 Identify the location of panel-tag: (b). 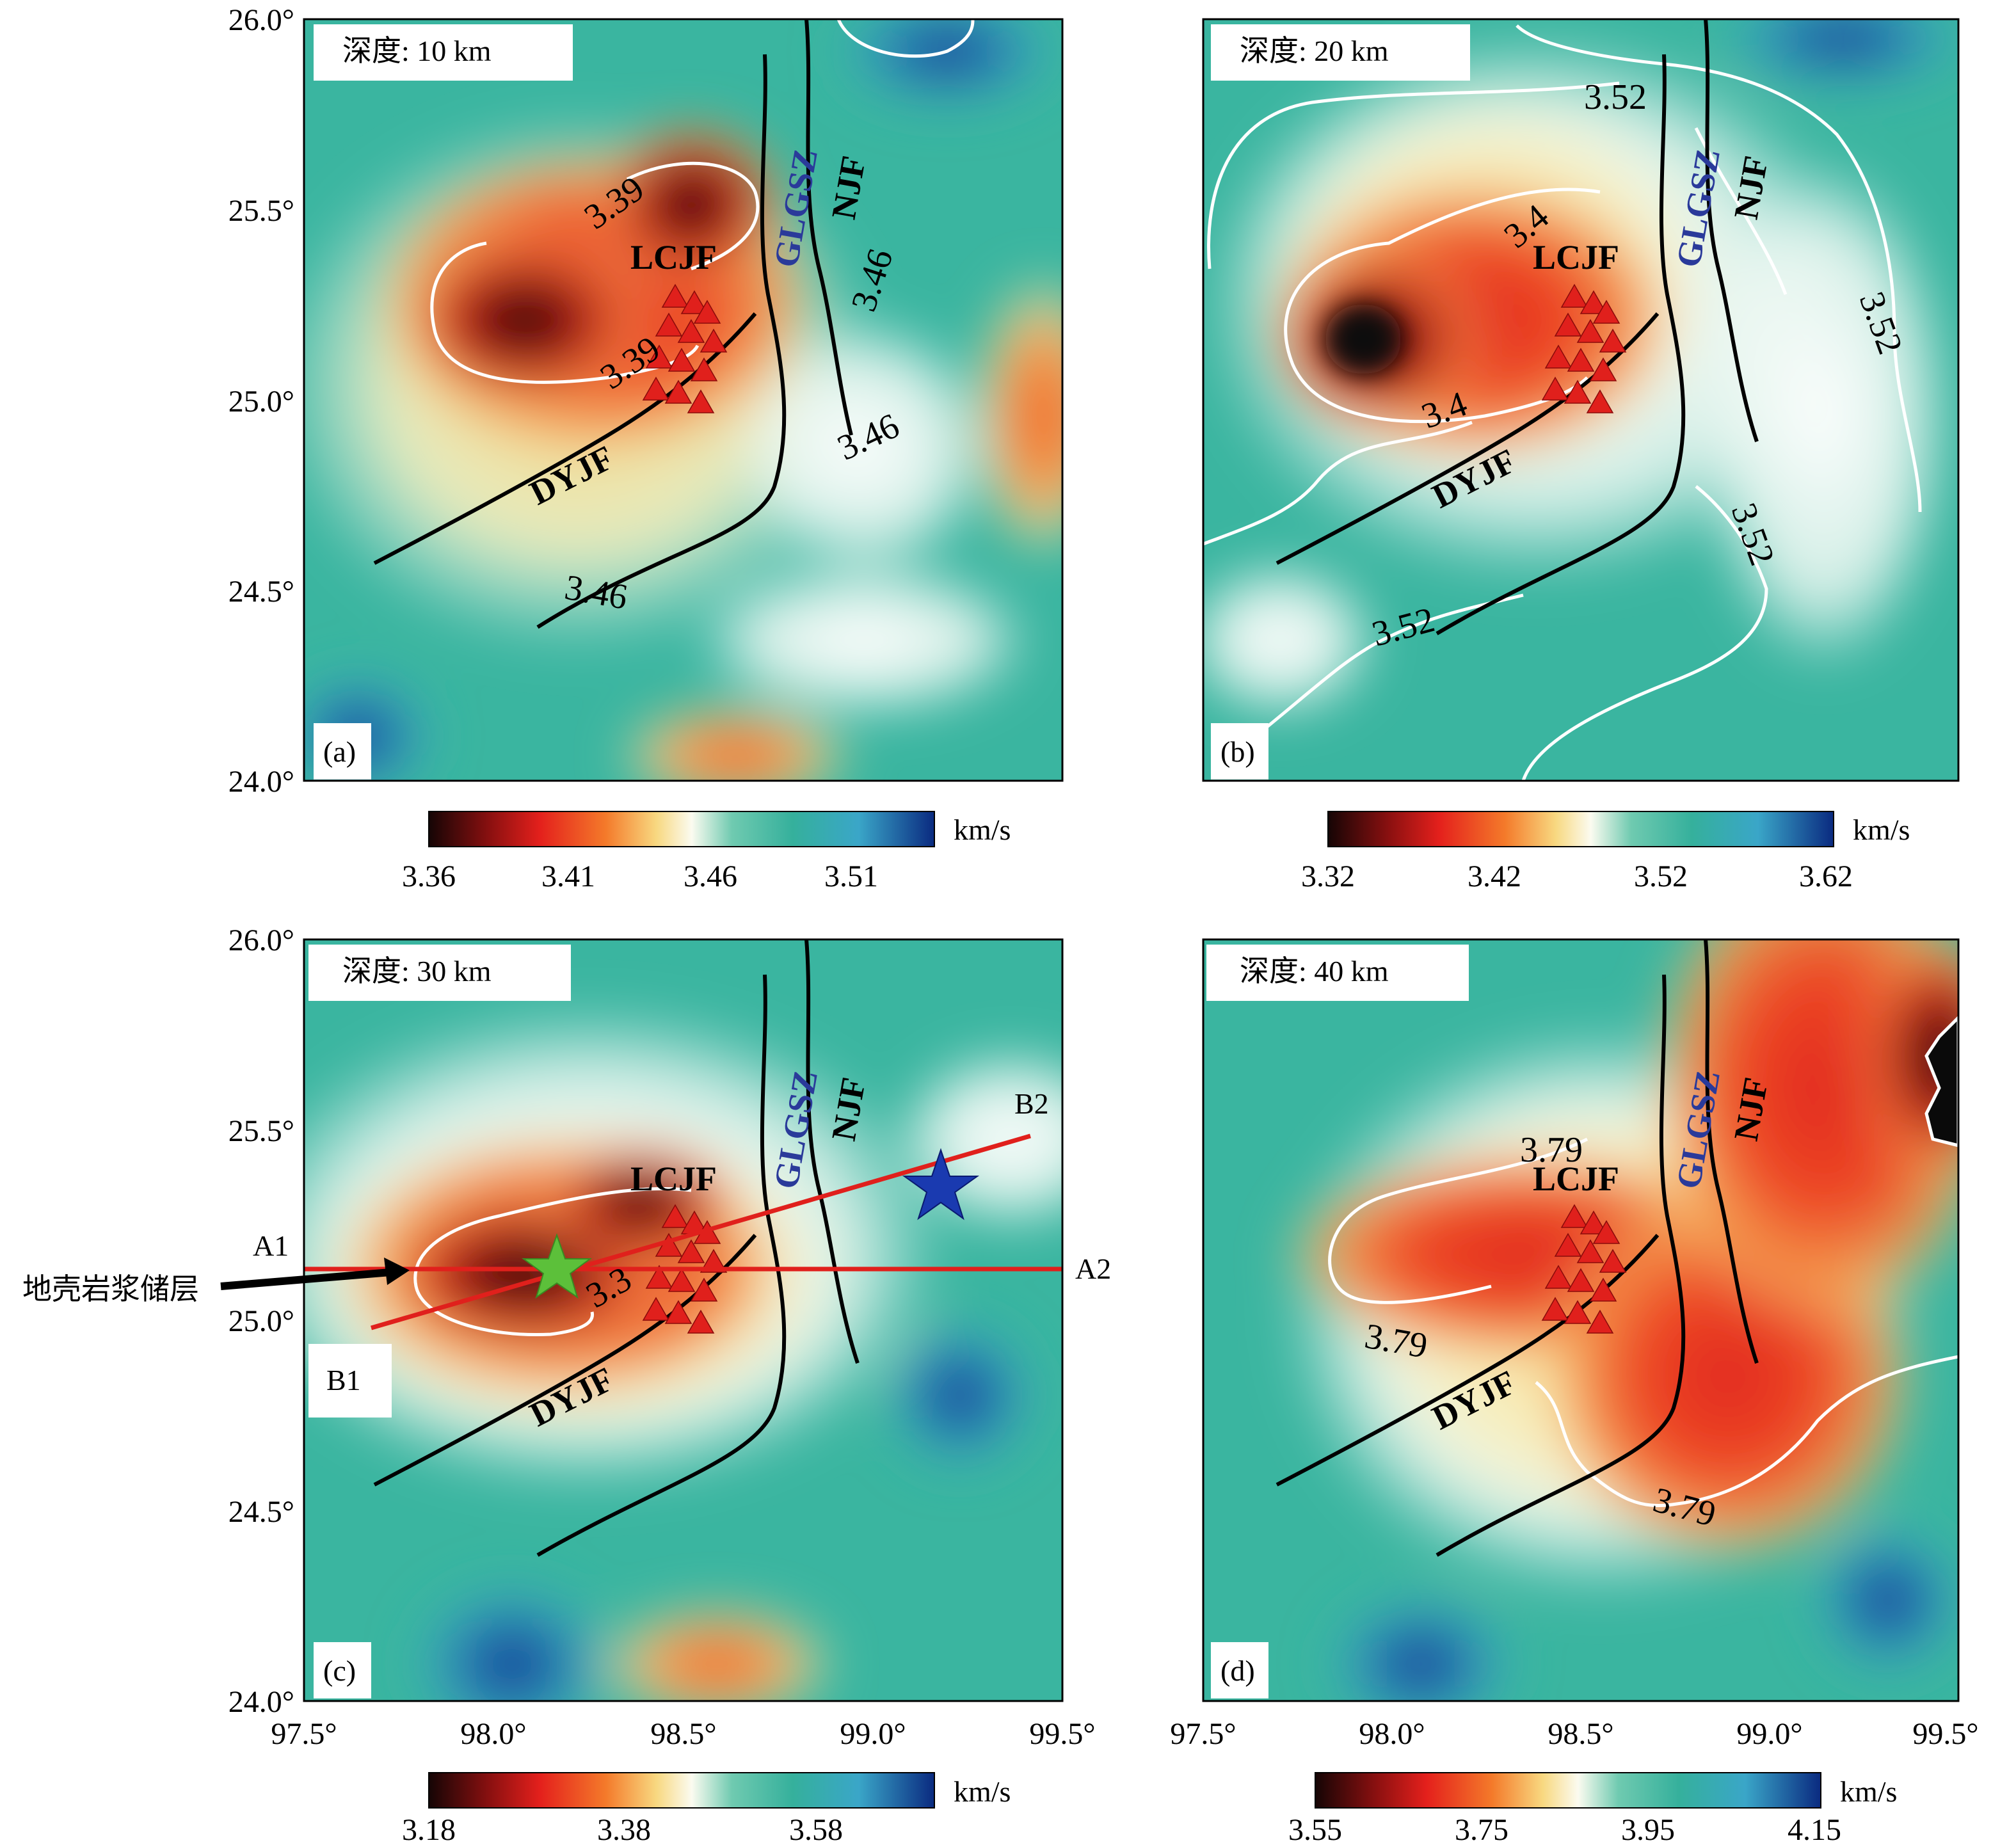
(1237, 751).